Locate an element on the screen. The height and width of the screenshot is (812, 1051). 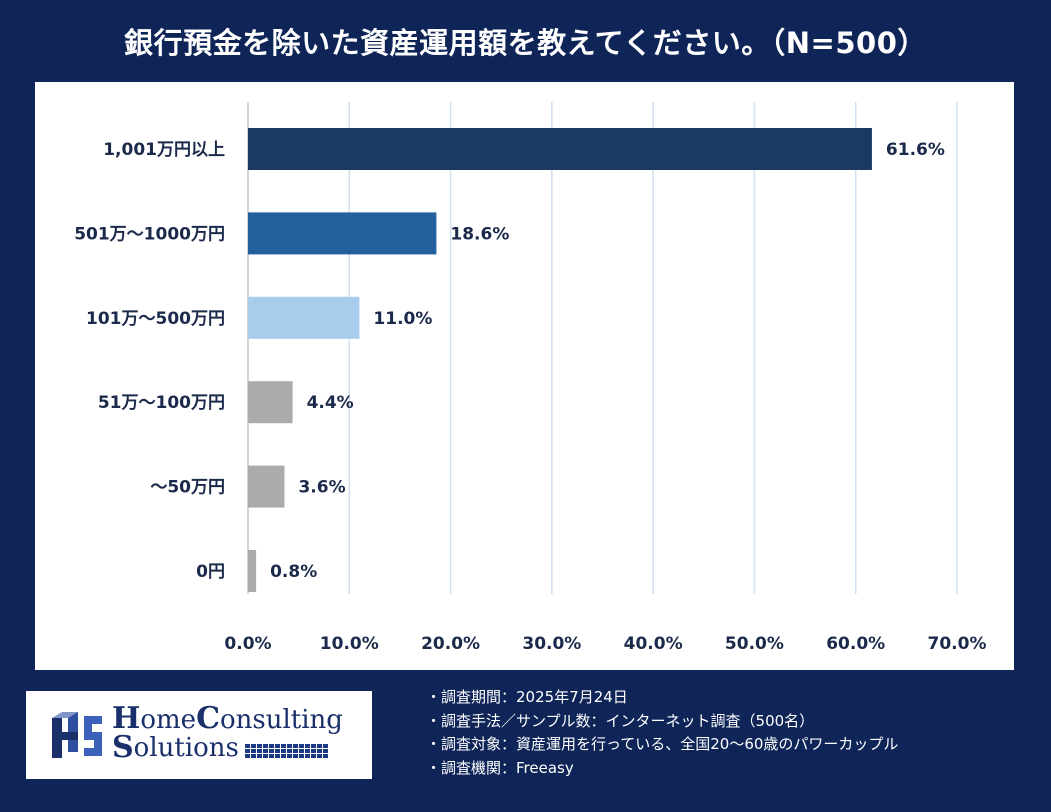
category-label: 0円 is located at coordinates (210, 572).